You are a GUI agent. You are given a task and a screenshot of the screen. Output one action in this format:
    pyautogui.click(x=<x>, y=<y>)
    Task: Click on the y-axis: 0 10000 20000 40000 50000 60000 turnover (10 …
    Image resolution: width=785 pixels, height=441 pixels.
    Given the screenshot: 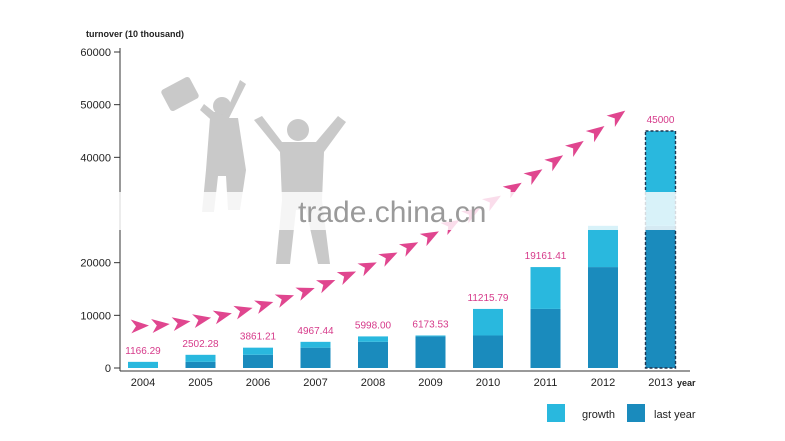 What is the action you would take?
    pyautogui.click(x=132, y=202)
    